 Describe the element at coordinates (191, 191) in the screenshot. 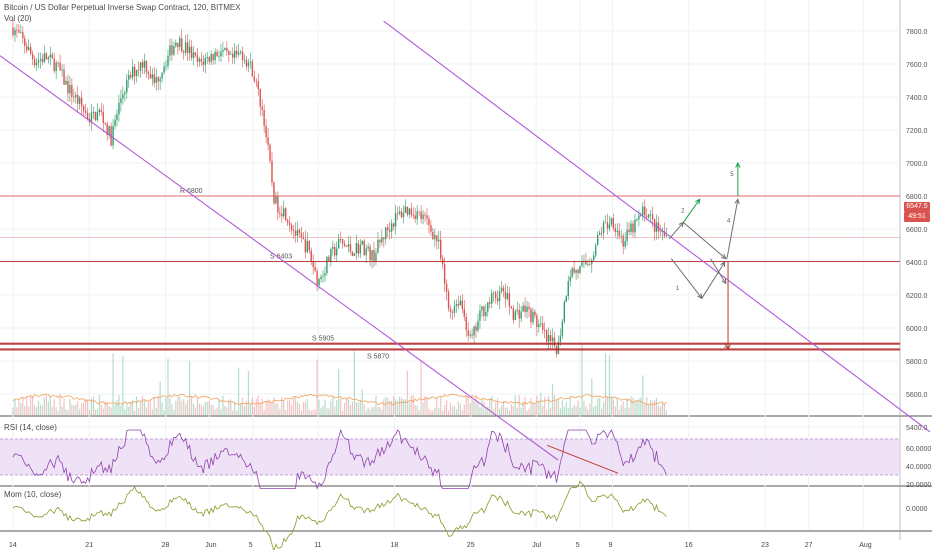

I see `level-label: R 6800` at that location.